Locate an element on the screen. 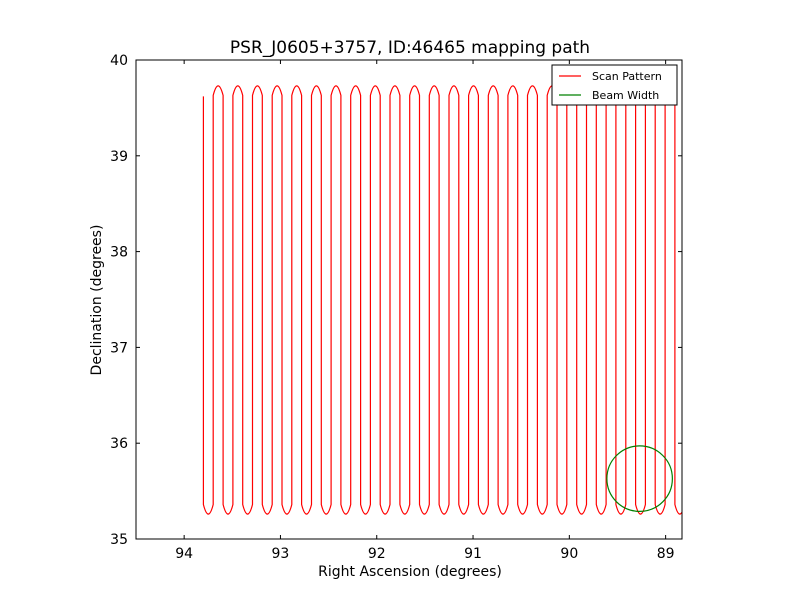 Image resolution: width=800 pixels, height=600 pixels. y-tick-label: 36 is located at coordinates (119, 444).